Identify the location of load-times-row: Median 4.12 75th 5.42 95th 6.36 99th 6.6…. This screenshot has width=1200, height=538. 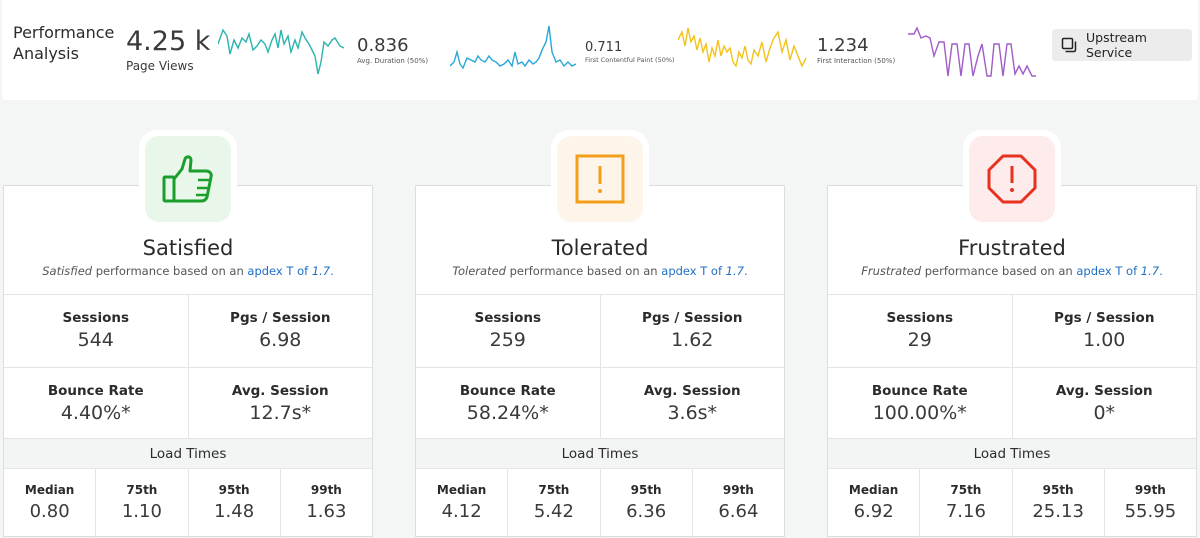
(600, 503).